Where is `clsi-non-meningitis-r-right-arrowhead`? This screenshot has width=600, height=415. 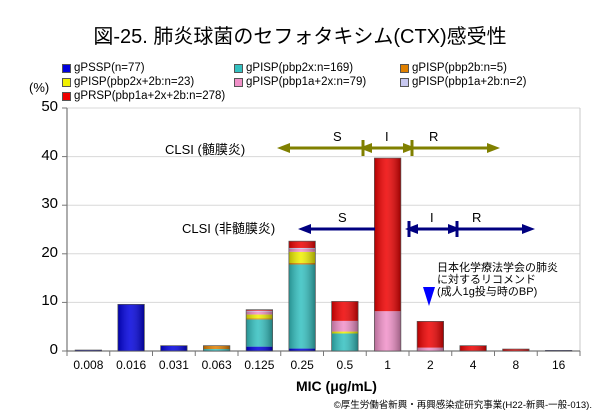 clsi-non-meningitis-r-right-arrowhead is located at coordinates (528, 229).